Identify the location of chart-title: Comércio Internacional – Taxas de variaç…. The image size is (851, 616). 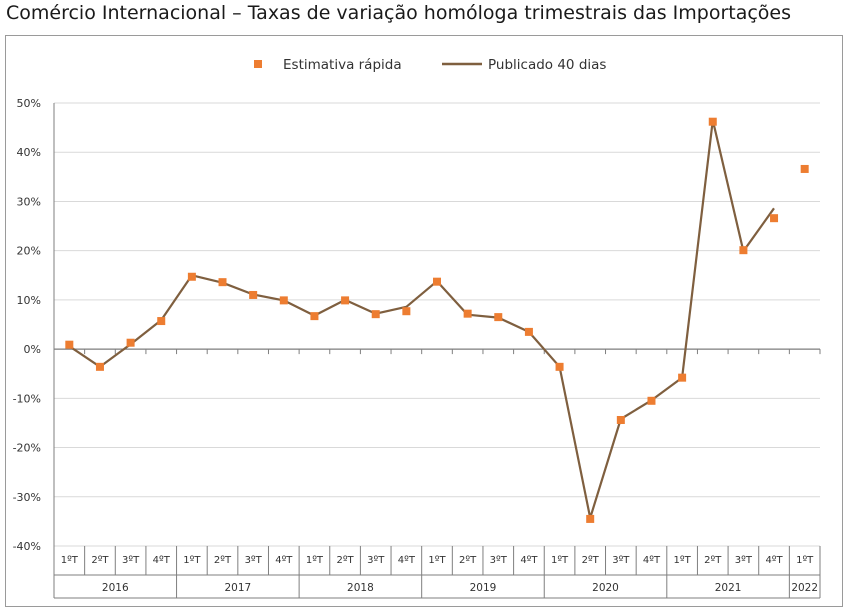
(399, 13).